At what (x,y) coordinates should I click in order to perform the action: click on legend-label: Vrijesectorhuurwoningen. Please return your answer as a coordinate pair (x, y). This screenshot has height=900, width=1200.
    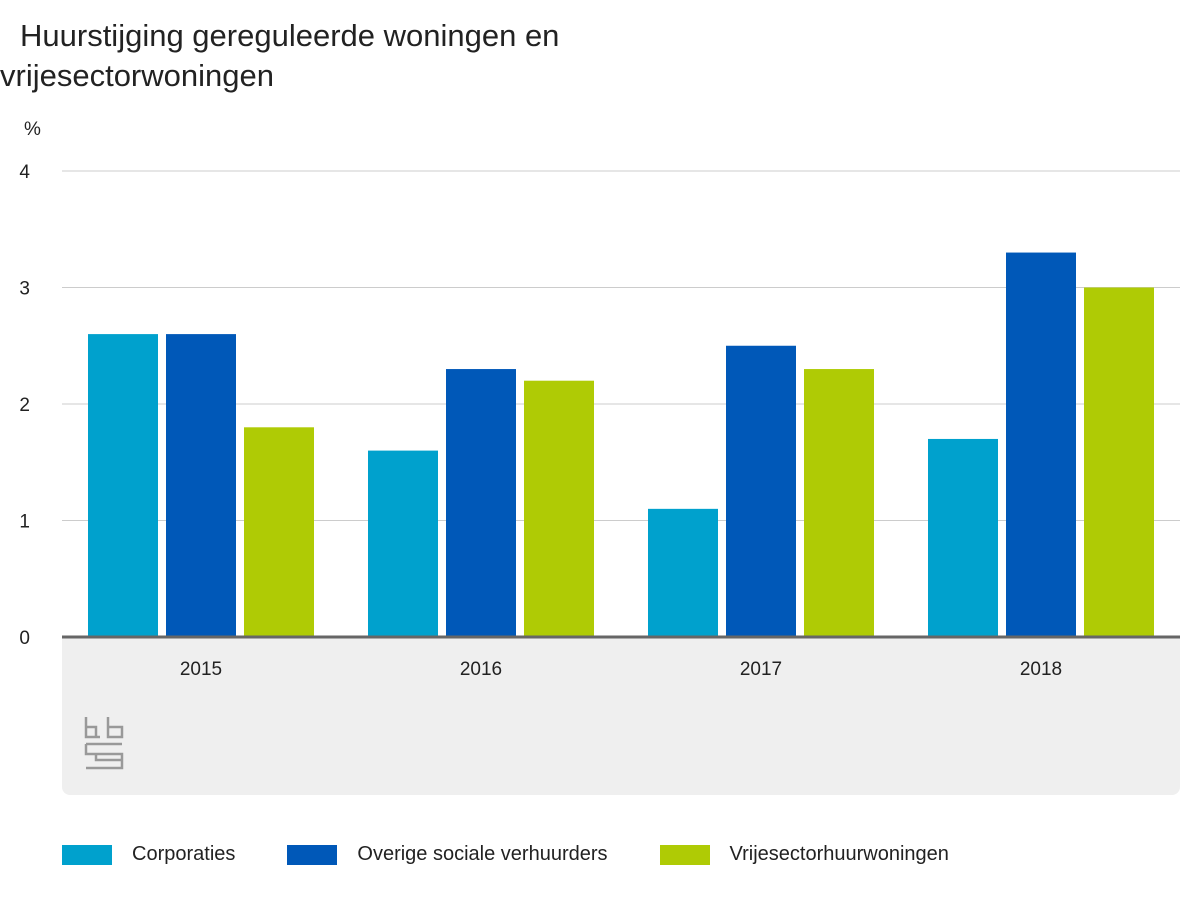
    Looking at the image, I should click on (839, 854).